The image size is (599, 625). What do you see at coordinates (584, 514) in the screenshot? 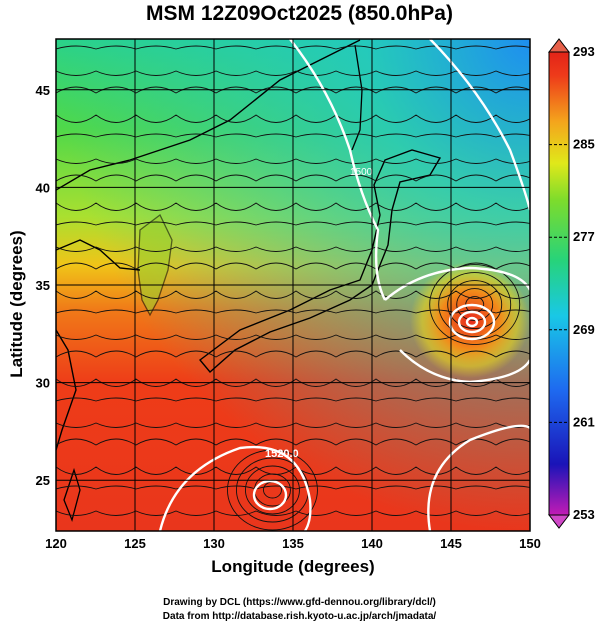
I see `colorbar-tick-label: 253` at bounding box center [584, 514].